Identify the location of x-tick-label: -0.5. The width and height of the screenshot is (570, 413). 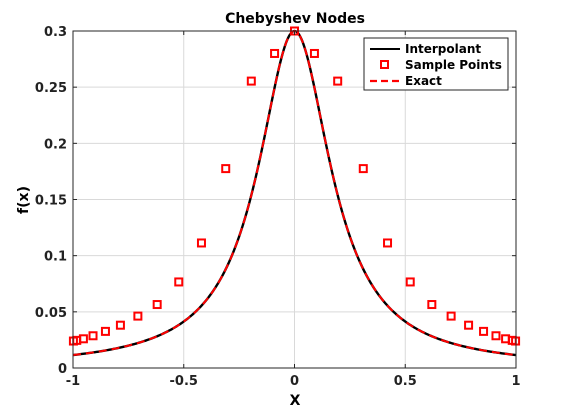
(184, 381).